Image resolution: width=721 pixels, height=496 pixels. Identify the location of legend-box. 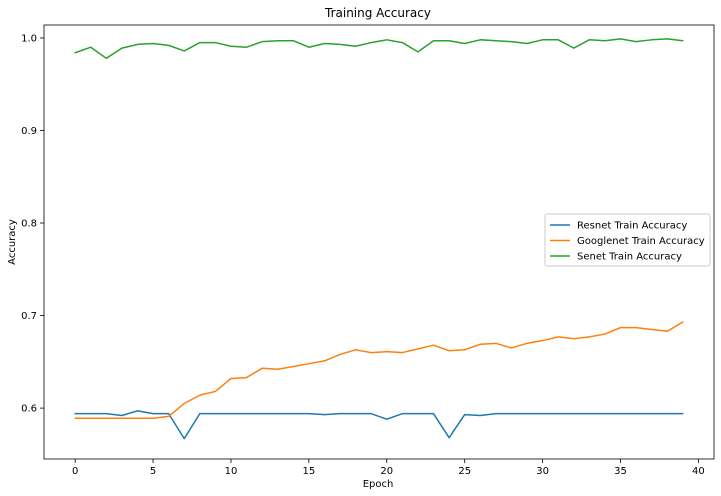
(627, 240).